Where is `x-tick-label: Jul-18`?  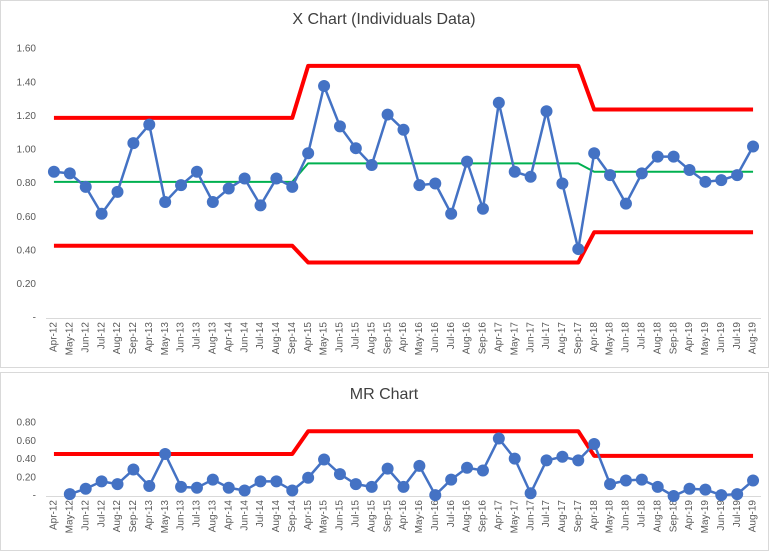
x-tick-label: Jul-18 is located at coordinates (641, 514).